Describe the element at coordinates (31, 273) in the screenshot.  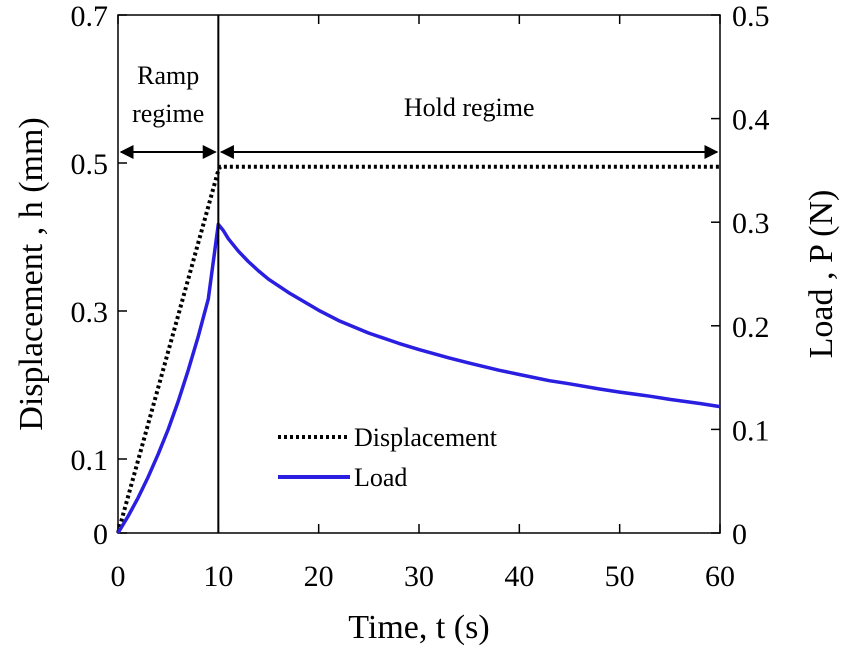
I see `y-axis-left-title: Displacement , h (mm)` at that location.